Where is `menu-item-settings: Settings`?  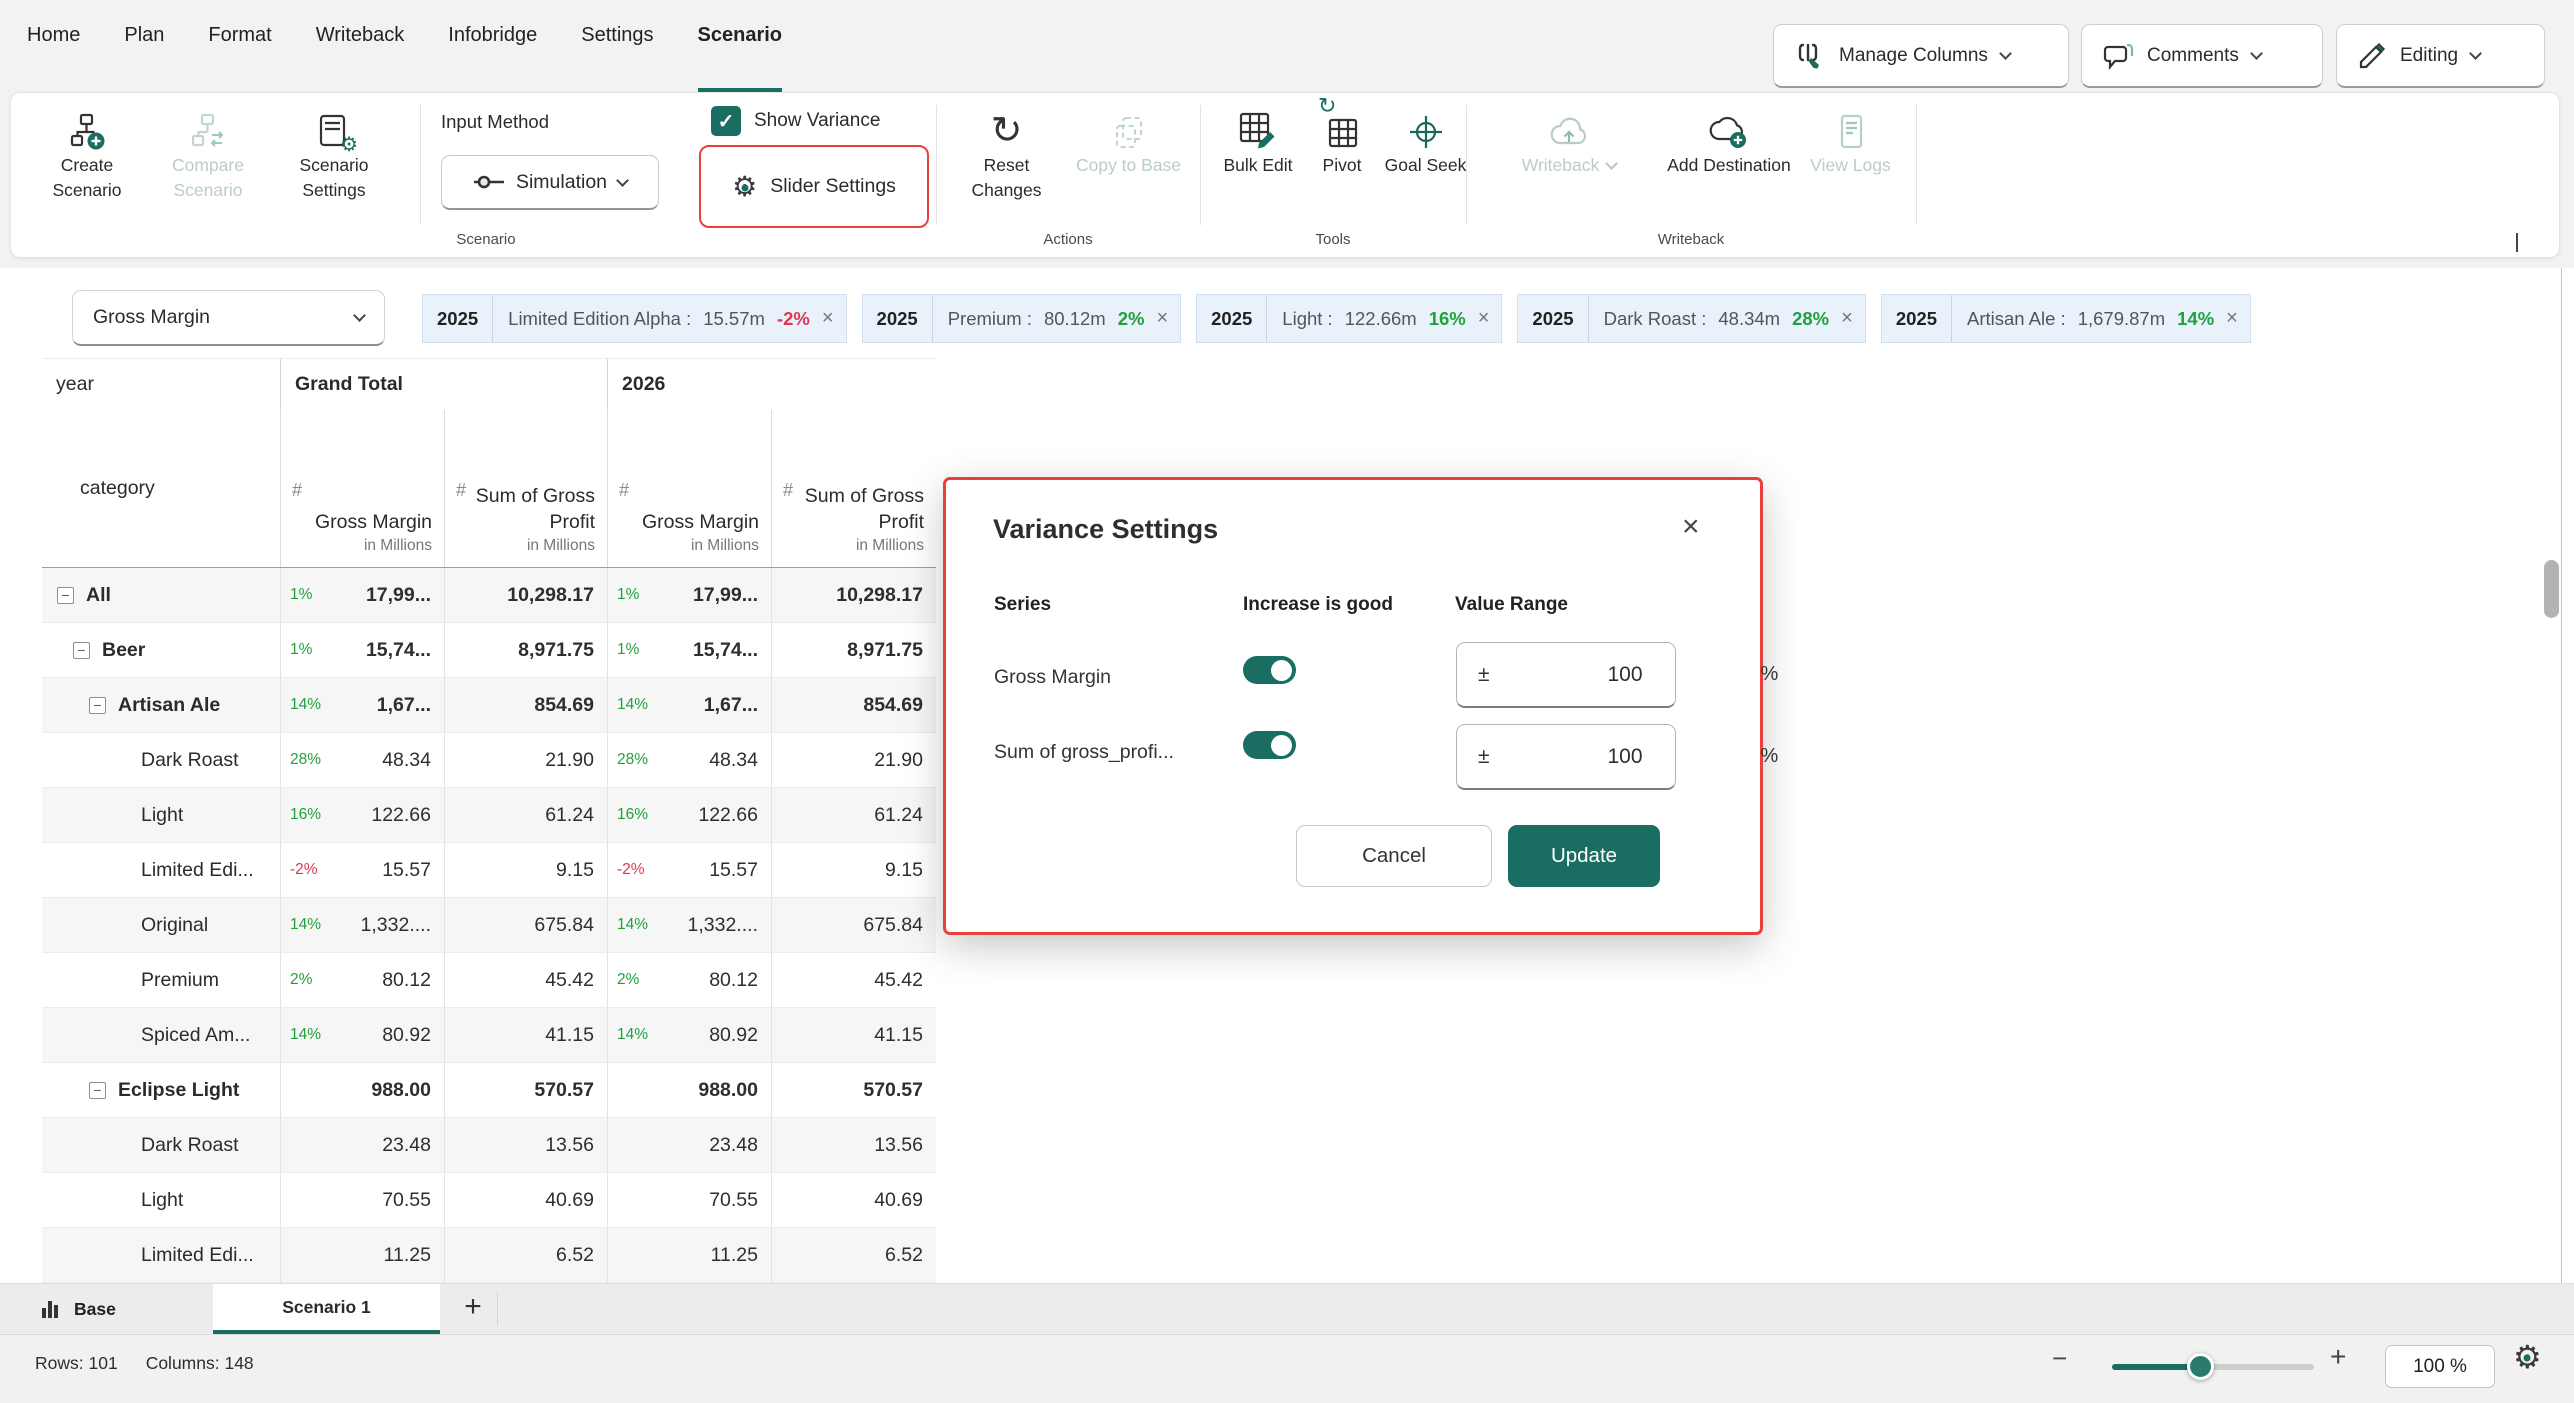
menu-item-settings: Settings is located at coordinates (617, 35).